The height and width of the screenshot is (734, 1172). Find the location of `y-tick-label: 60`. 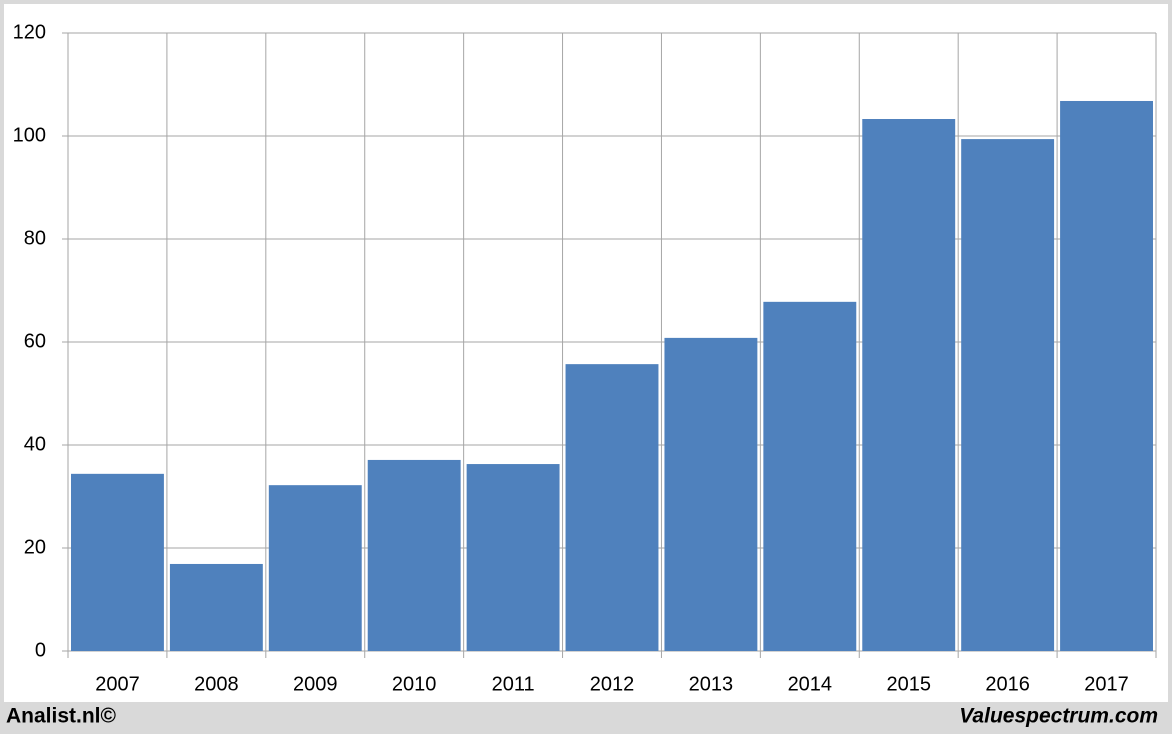

y-tick-label: 60 is located at coordinates (35, 341).